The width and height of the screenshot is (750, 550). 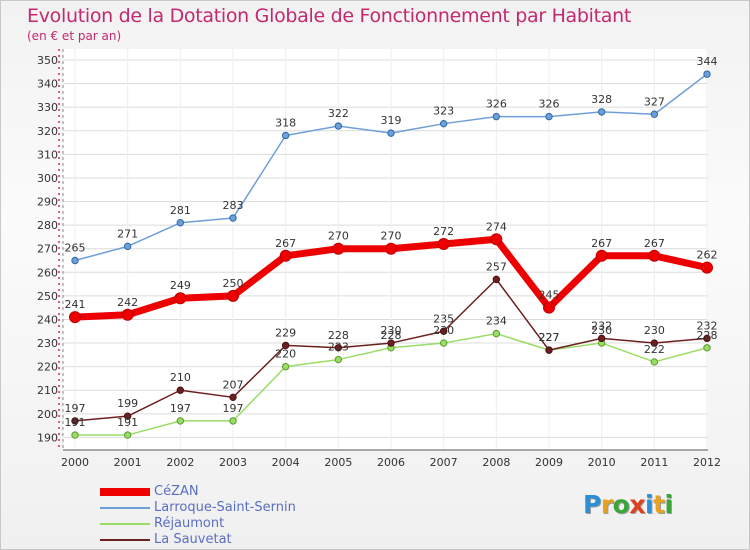 I want to click on data-label-rejaumont: 228, so click(x=391, y=335).